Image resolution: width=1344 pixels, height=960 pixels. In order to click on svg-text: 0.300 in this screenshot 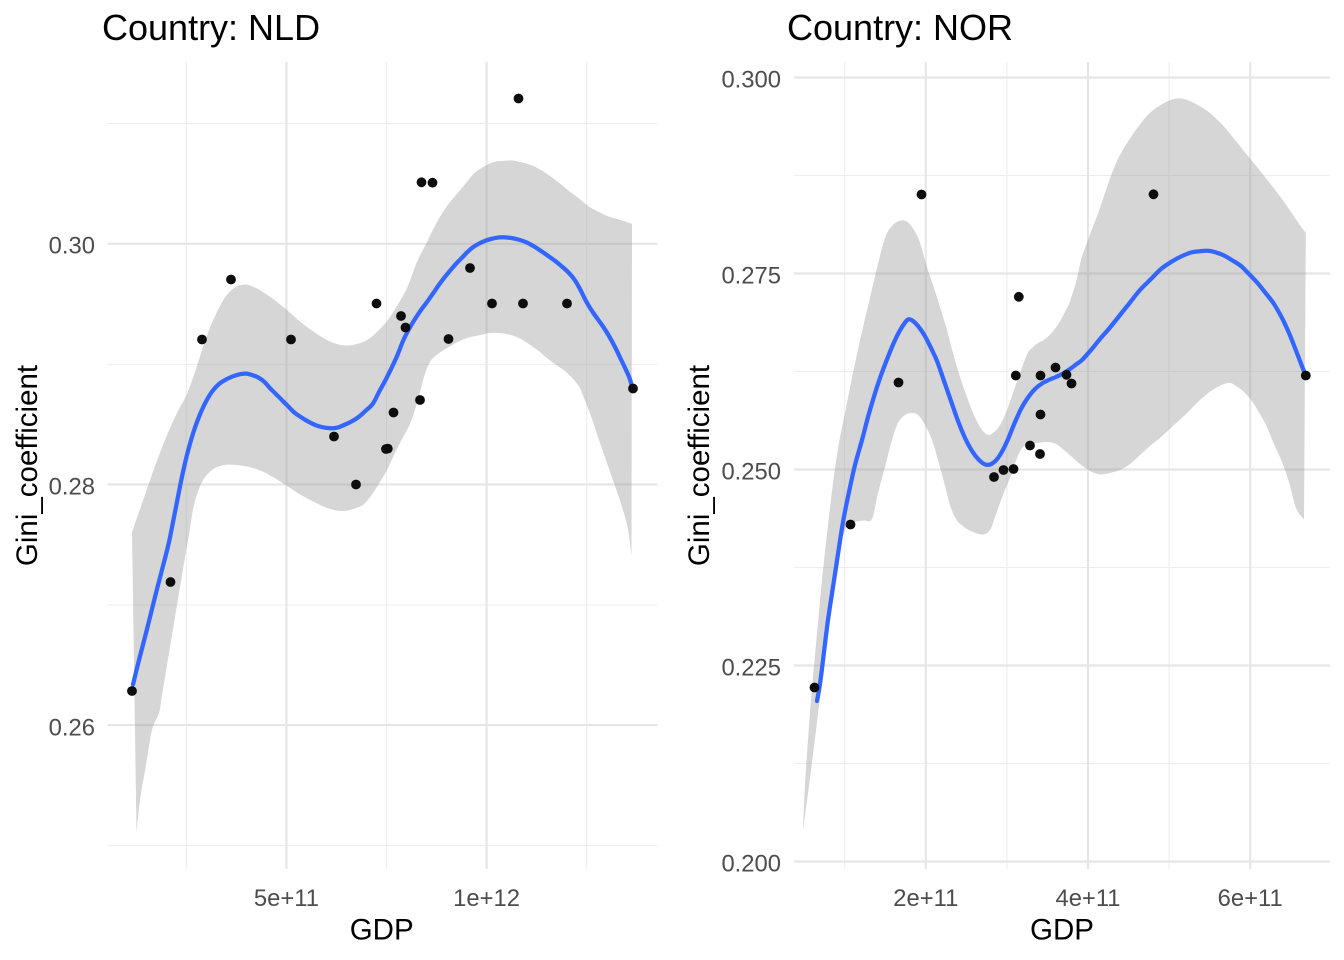, I will do `click(751, 80)`.